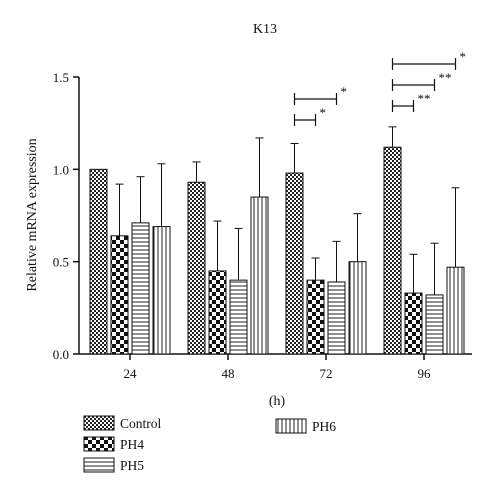  What do you see at coordinates (291, 426) in the screenshot?
I see `legend-swatch-ph6` at bounding box center [291, 426].